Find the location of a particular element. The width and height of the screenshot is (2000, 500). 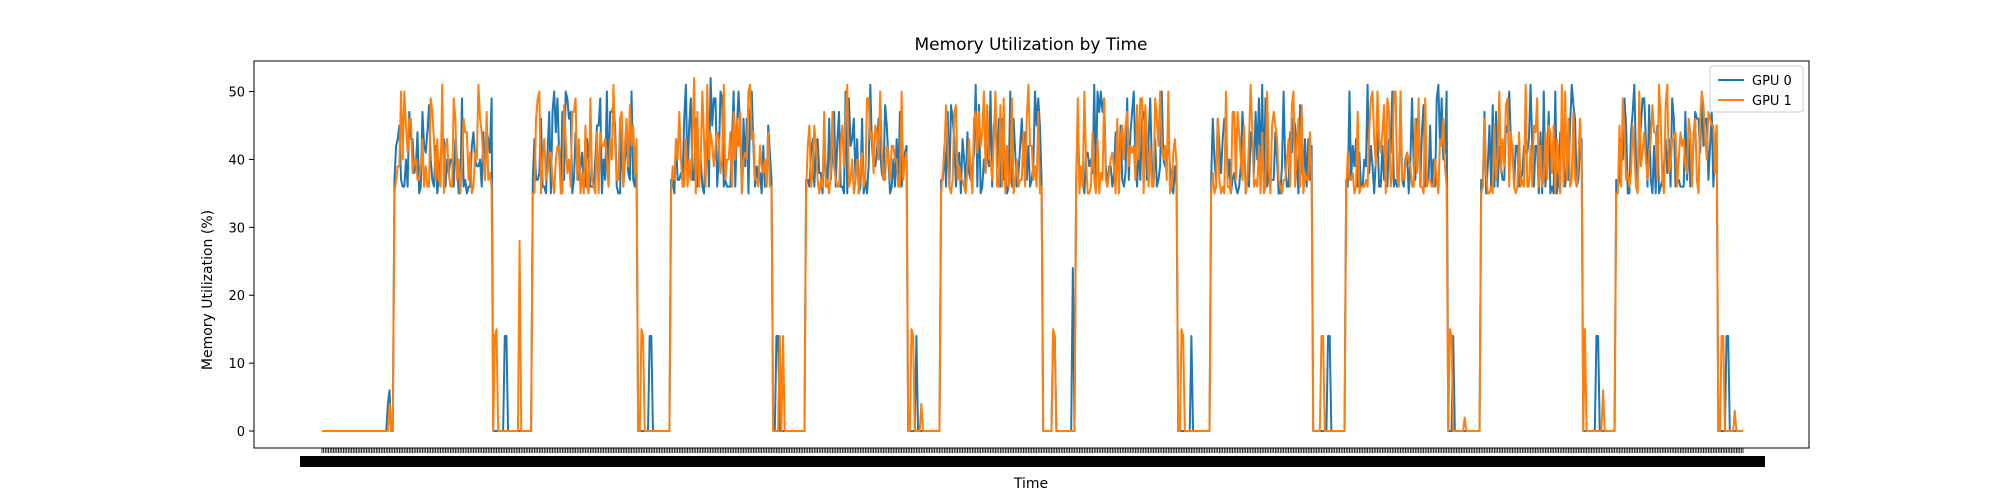

legend-label-gpu0: GPU 0 is located at coordinates (1772, 81).